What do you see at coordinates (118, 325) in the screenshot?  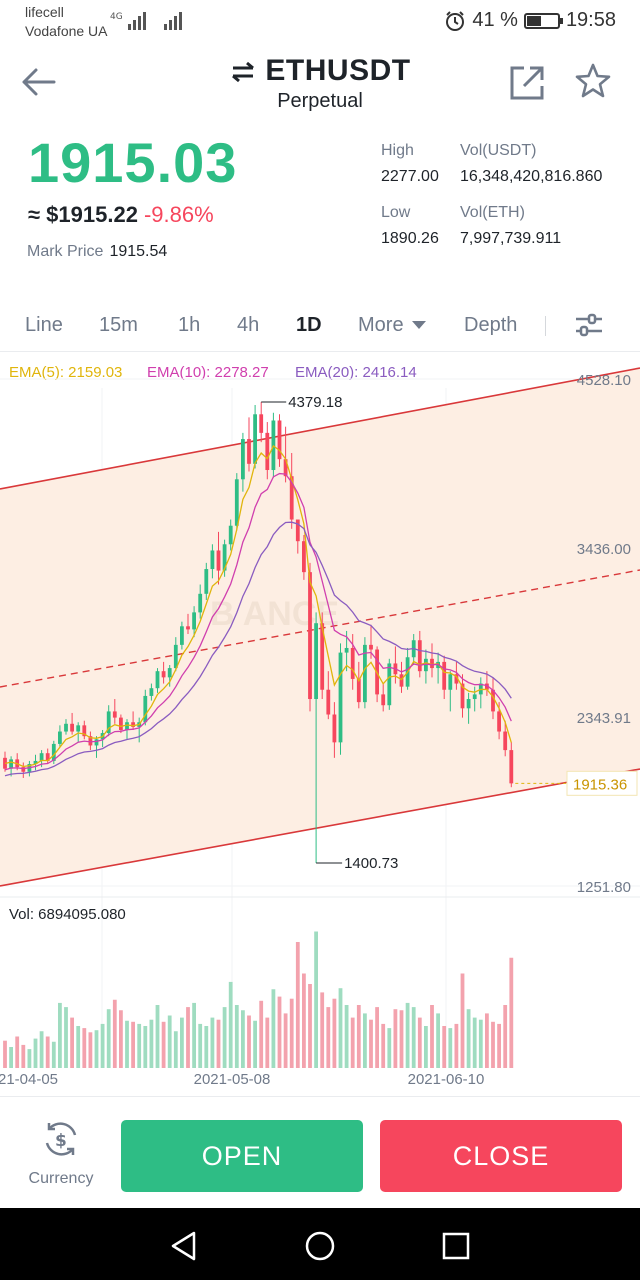 I see `tab-15m: 15m` at bounding box center [118, 325].